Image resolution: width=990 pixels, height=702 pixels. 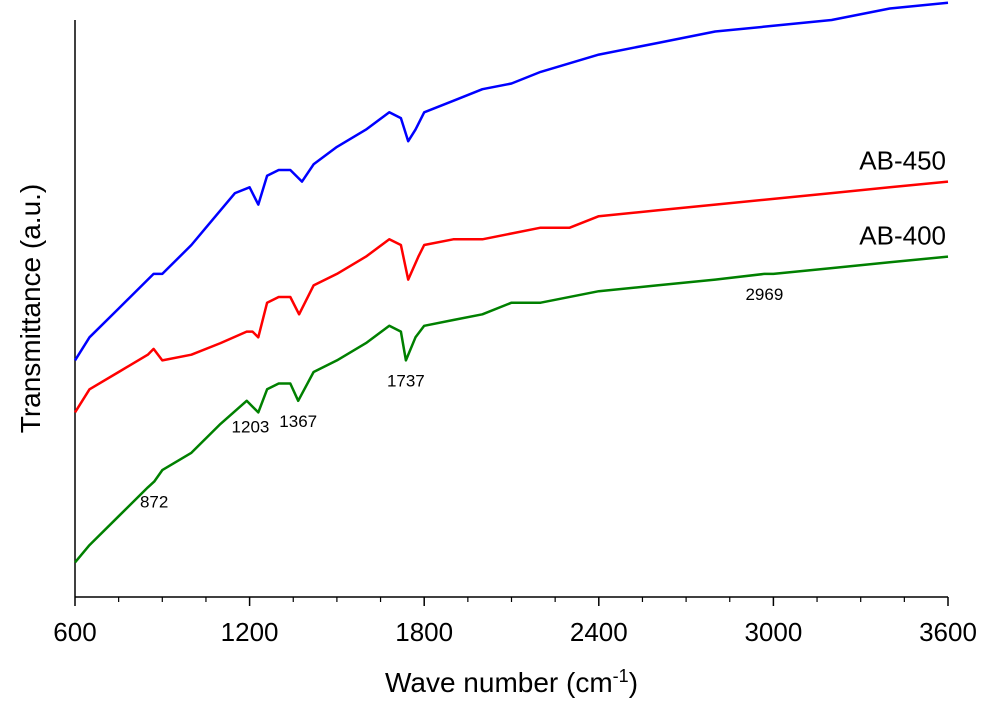 I want to click on x-tick-label: 1200, so click(x=250, y=632).